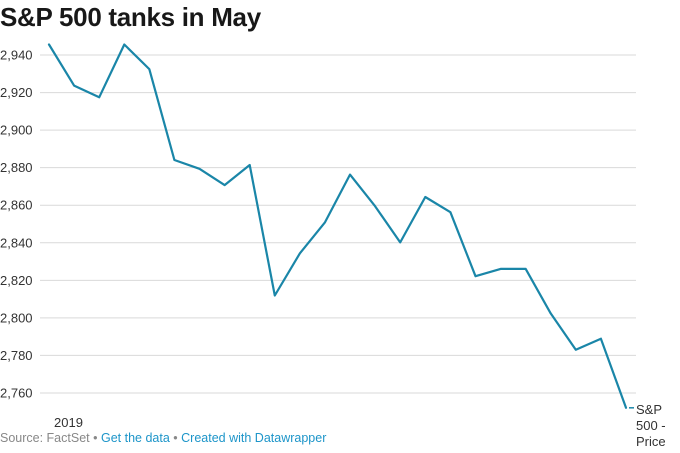 This screenshot has height=453, width=680. What do you see at coordinates (651, 425) in the screenshot?
I see `series-label: S&P 500 - Price` at bounding box center [651, 425].